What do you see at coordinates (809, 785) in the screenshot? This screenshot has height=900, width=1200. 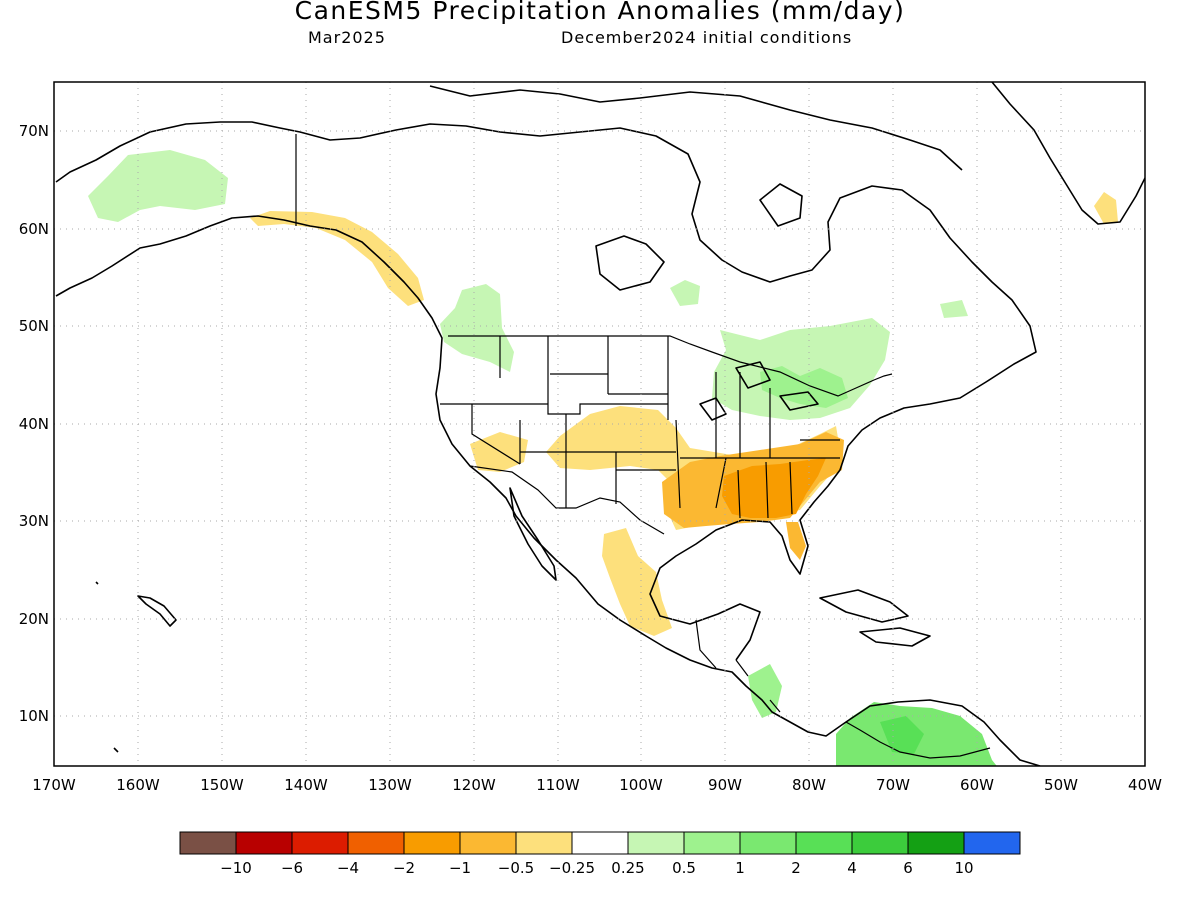 I see `lon-label: 80W` at bounding box center [809, 785].